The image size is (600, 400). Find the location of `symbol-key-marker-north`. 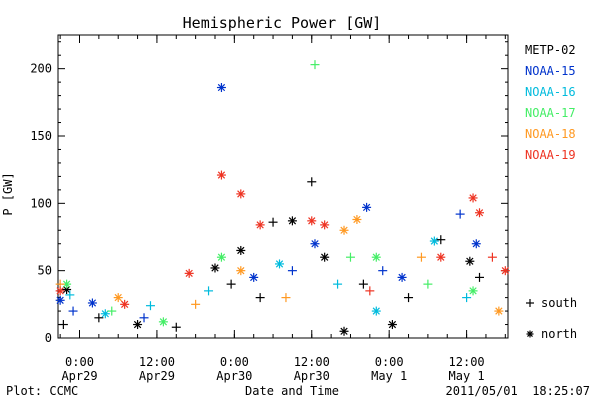

symbol-key-marker-north is located at coordinates (530, 334).